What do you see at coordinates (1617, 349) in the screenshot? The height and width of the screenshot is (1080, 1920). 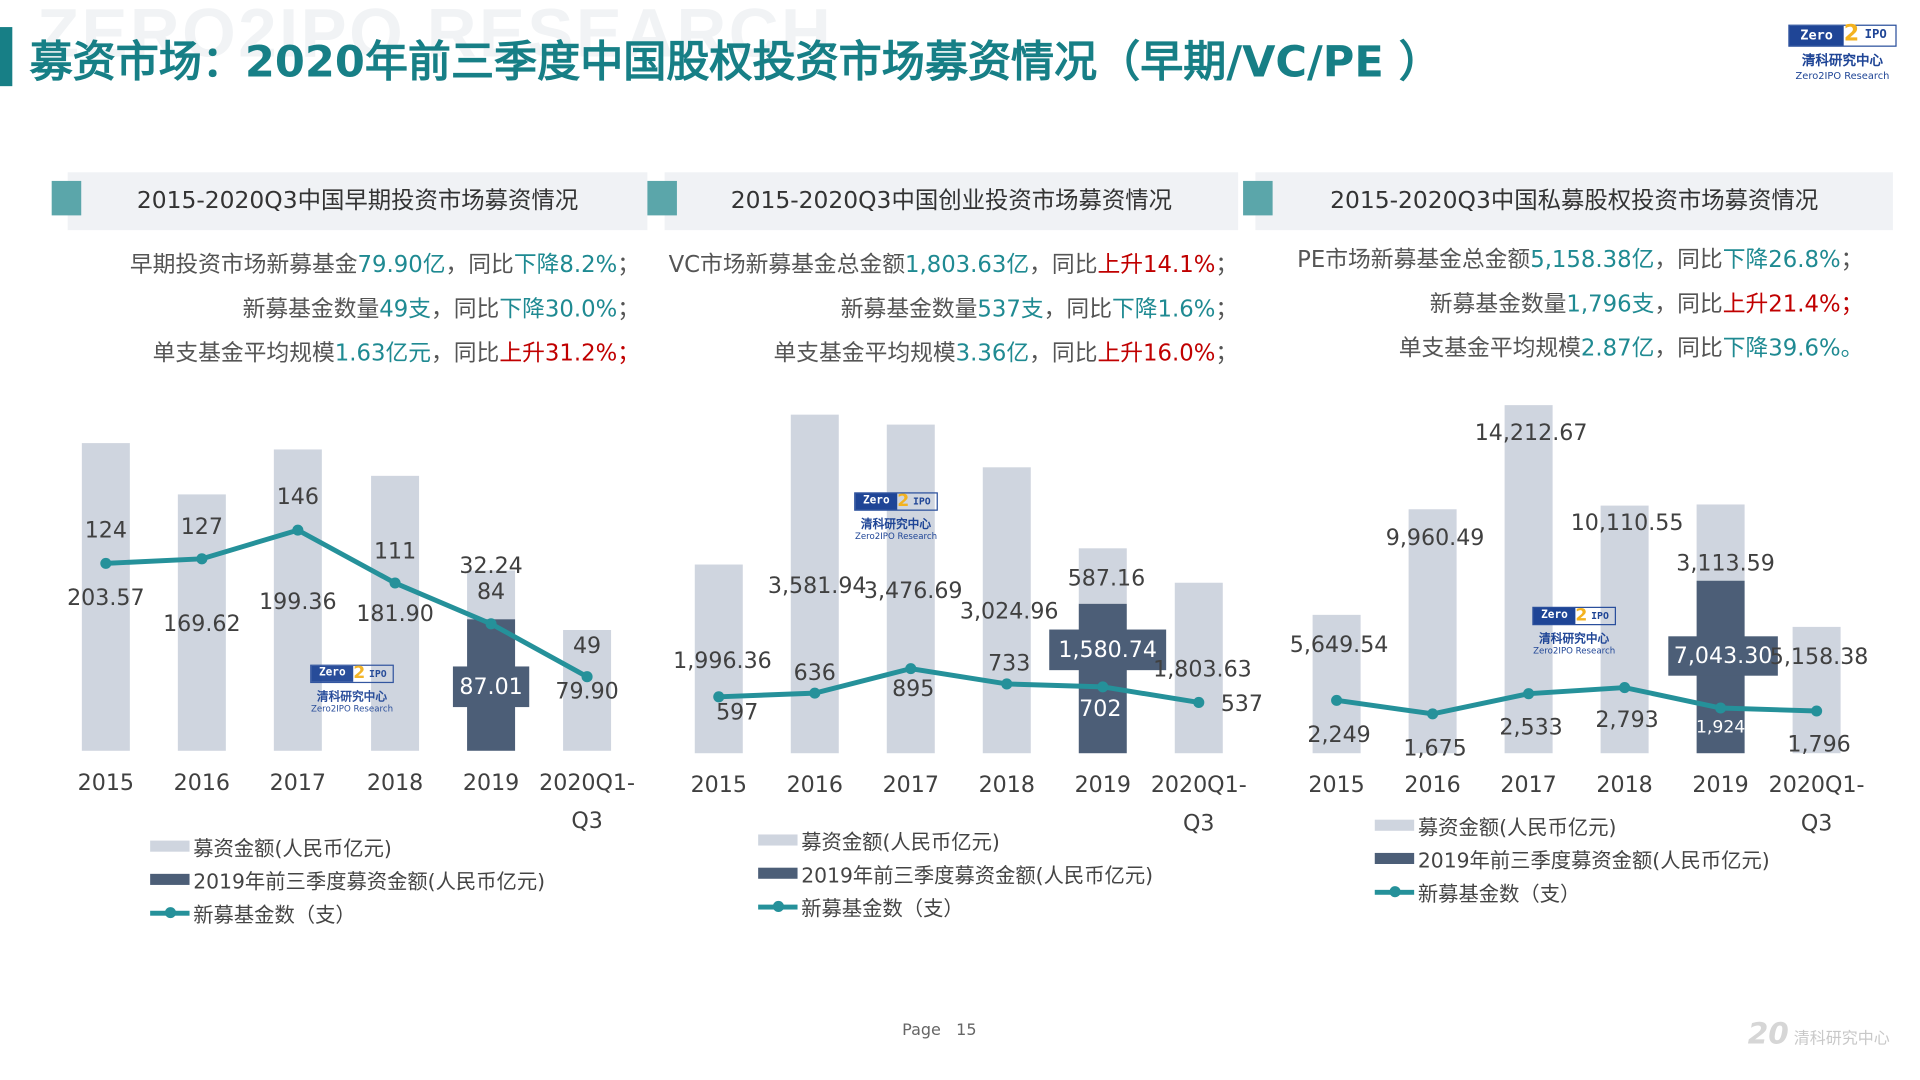 I see `summary-segment: 2.87亿` at bounding box center [1617, 349].